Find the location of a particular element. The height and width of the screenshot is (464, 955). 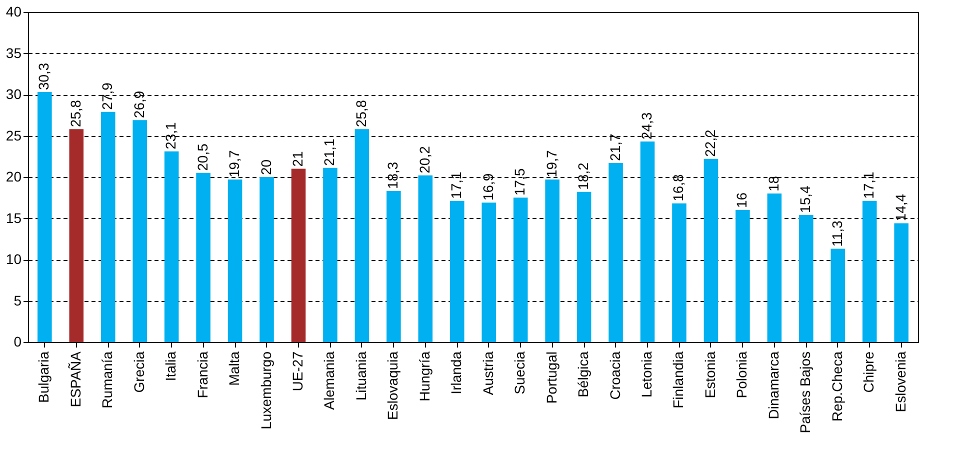

x-tick-label: Rumanía is located at coordinates (107, 379).